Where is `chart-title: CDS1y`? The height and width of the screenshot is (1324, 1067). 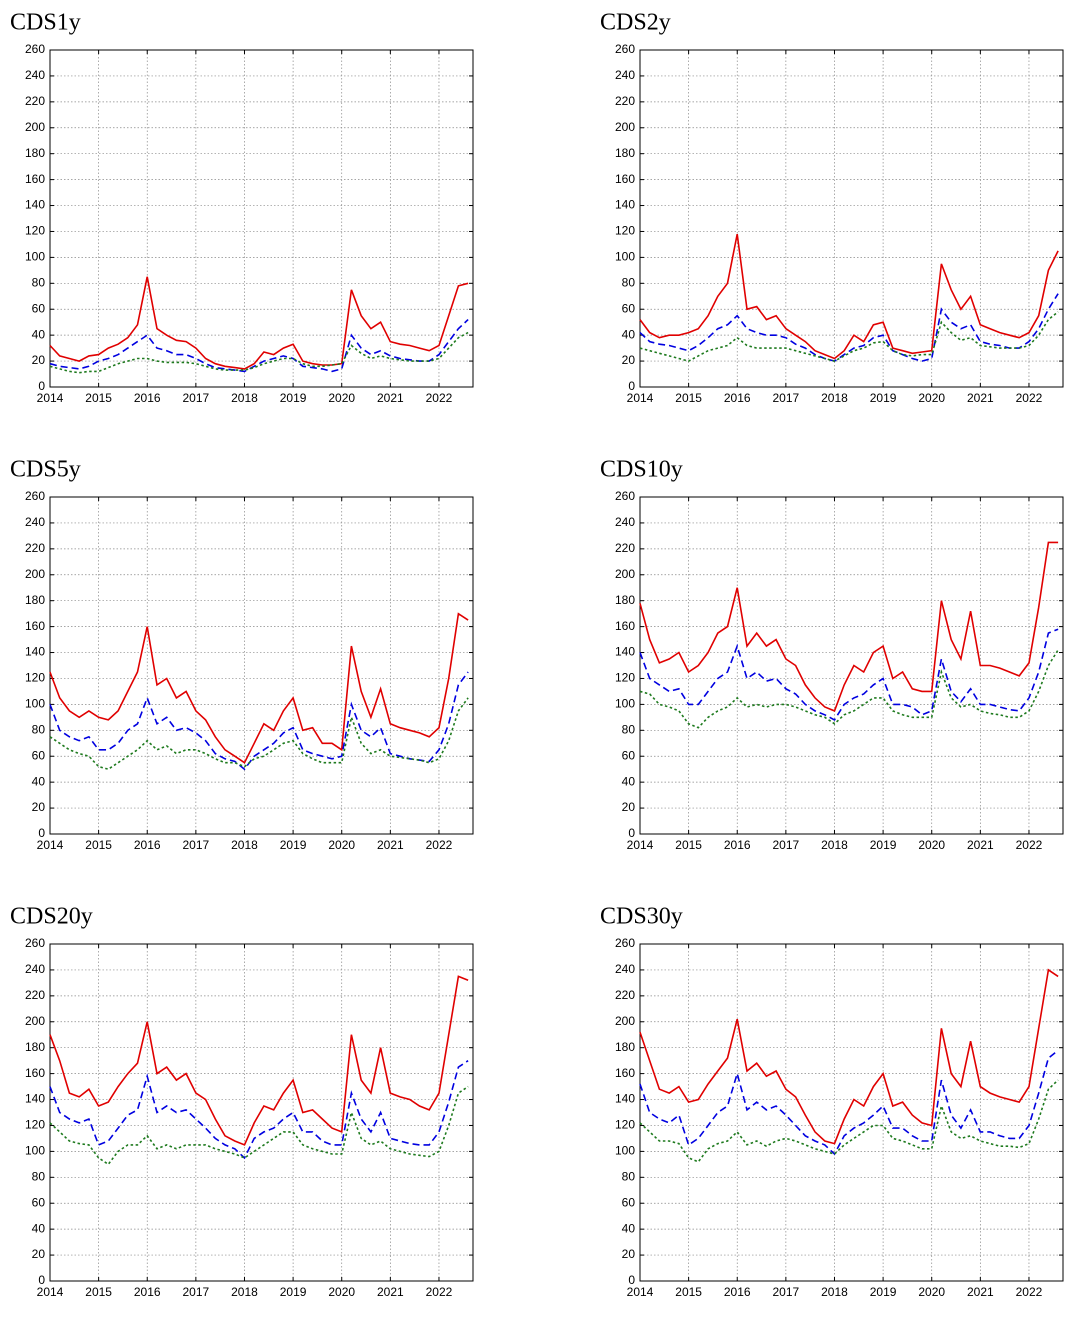 chart-title: CDS1y is located at coordinates (45, 23).